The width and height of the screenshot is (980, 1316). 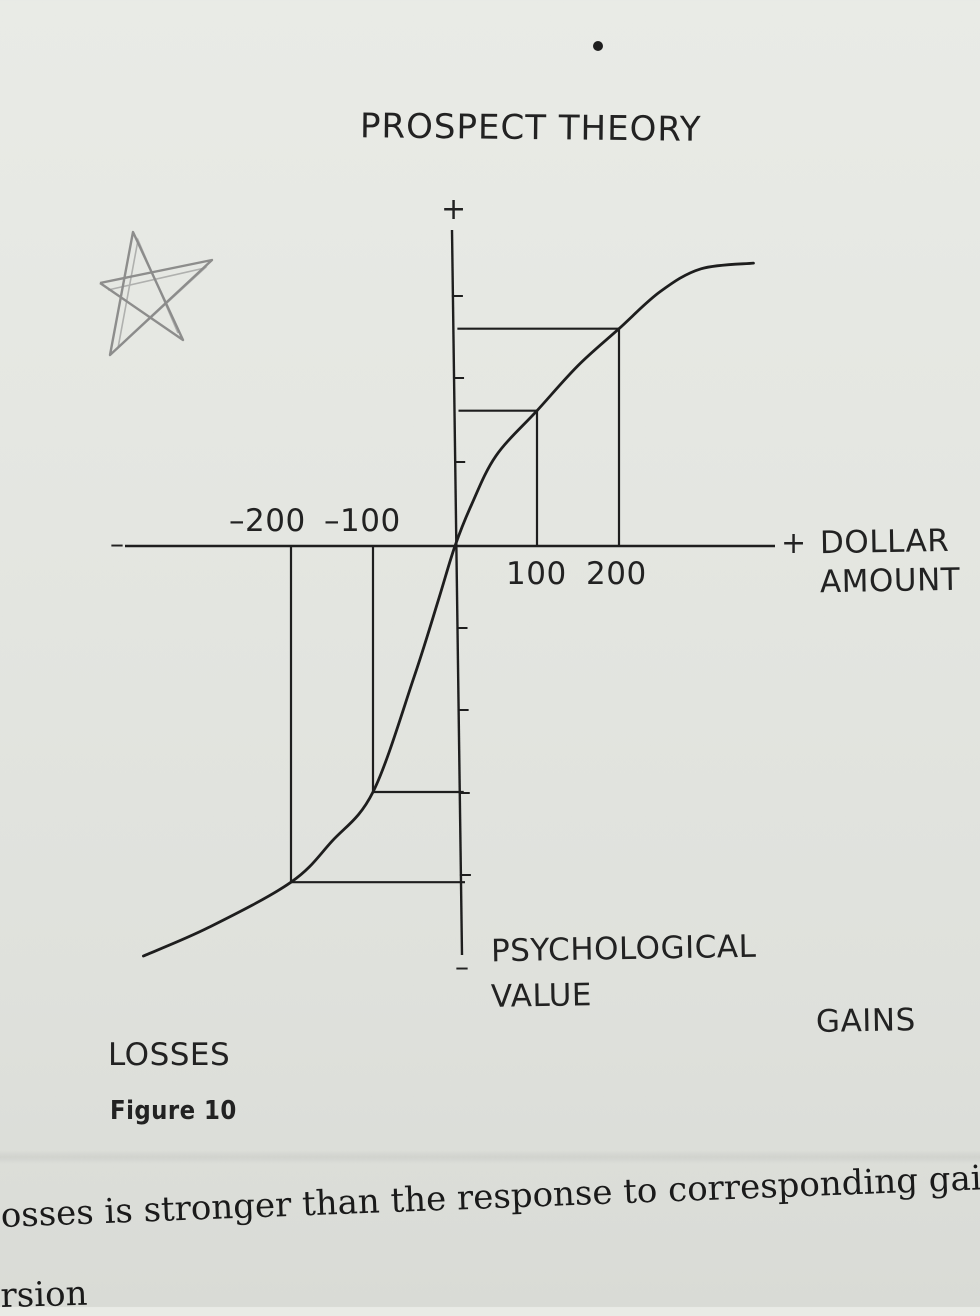 I want to click on page-fold-shadow, so click(x=490, y=1157).